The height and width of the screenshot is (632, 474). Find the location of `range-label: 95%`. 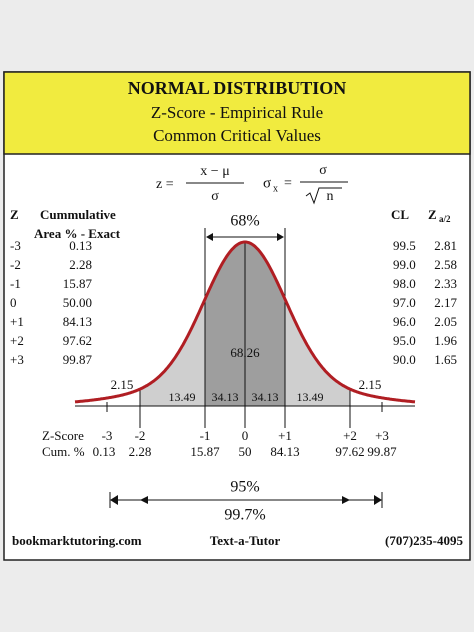

range-label: 95% is located at coordinates (244, 487).